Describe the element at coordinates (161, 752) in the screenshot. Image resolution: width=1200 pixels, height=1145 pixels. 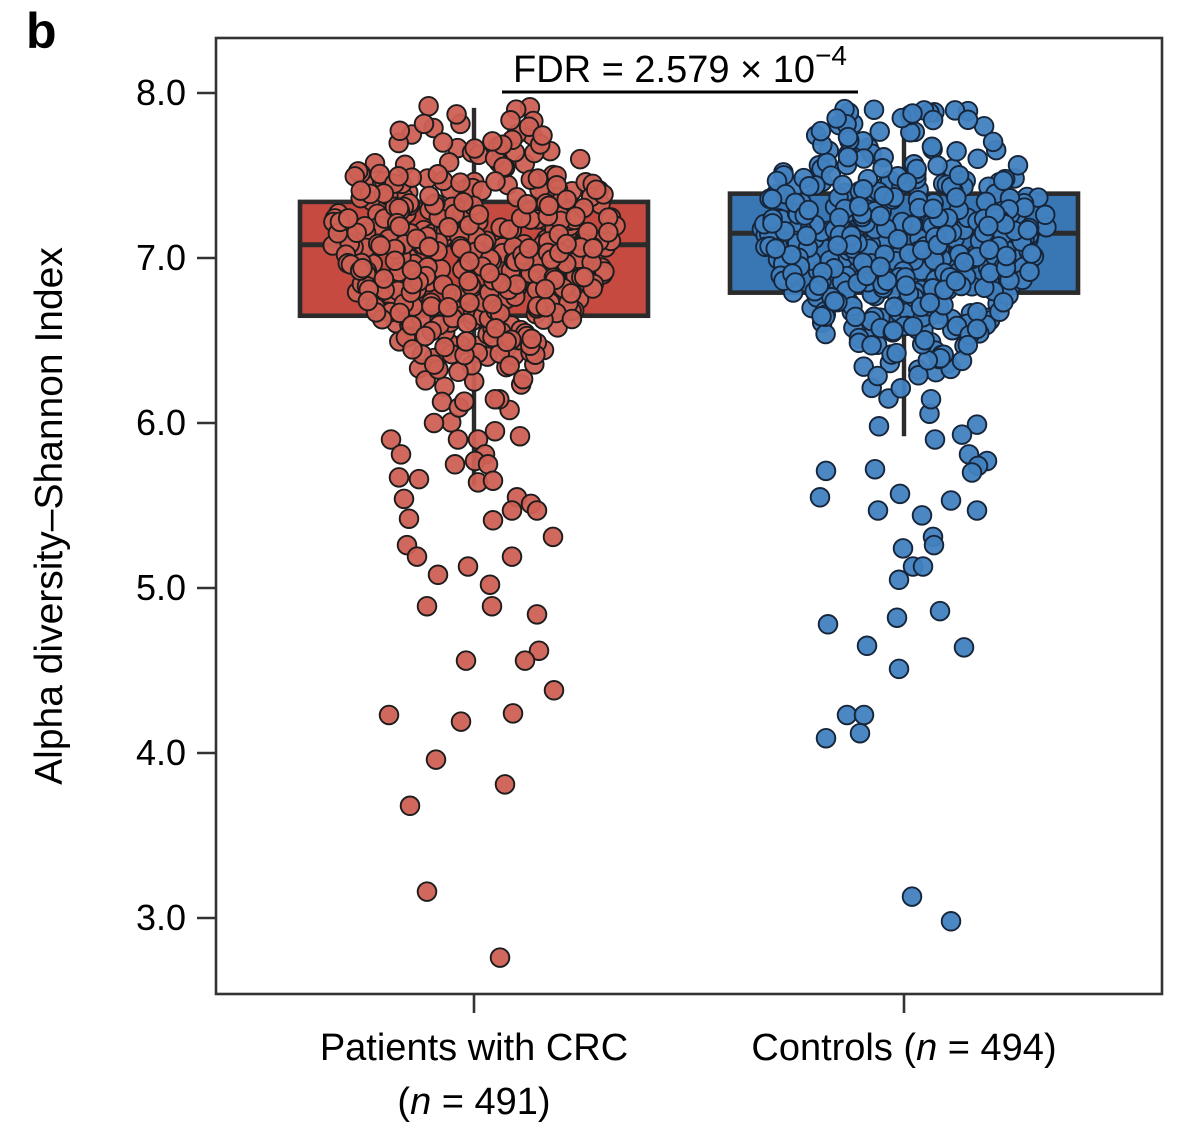
I see `y-axis-tick-label: 4.0` at that location.